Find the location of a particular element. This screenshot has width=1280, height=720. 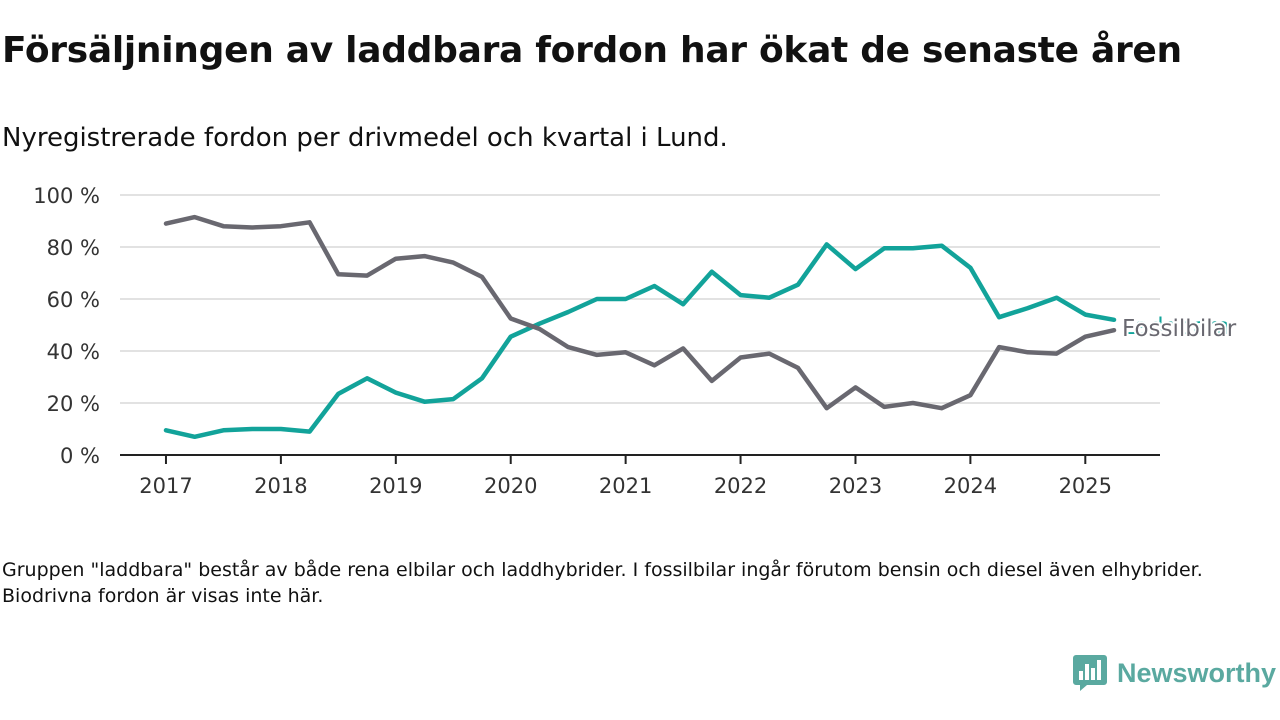

x-tick-label: 2024 is located at coordinates (970, 486).